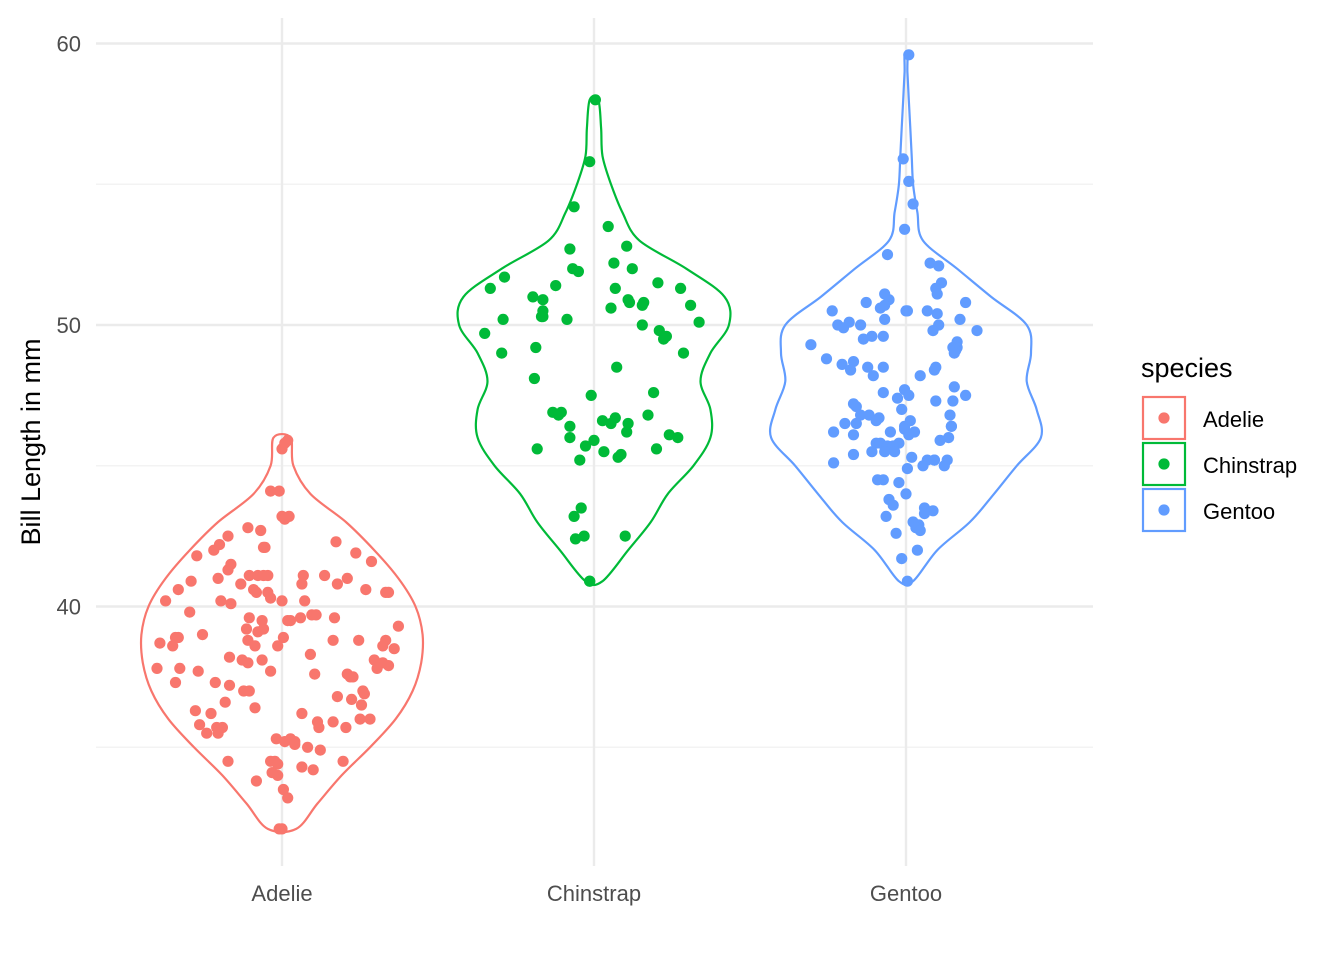  I want to click on x-tick-label-chinstrap: Chinstrap, so click(594, 893).